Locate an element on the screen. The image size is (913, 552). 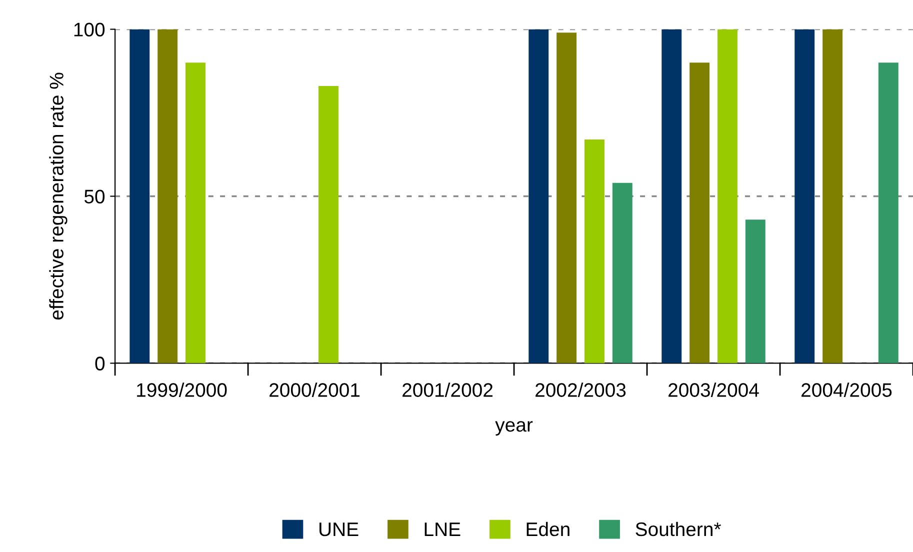
x-tick-label: 2001/2002 is located at coordinates (447, 389).